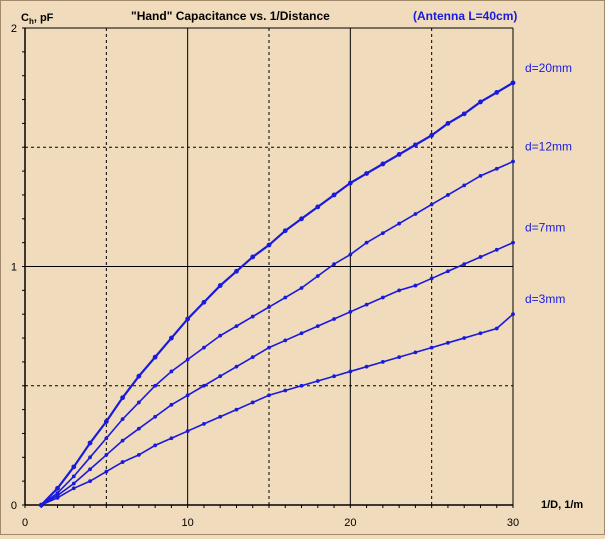 Image resolution: width=605 pixels, height=539 pixels. What do you see at coordinates (188, 523) in the screenshot?
I see `x-tick-label: 10` at bounding box center [188, 523].